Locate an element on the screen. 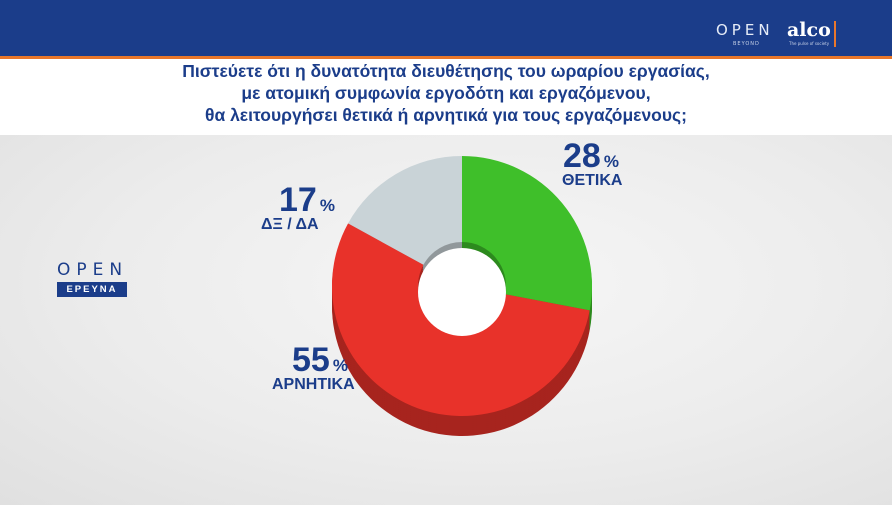  label-dk-pct: % is located at coordinates (327, 205).